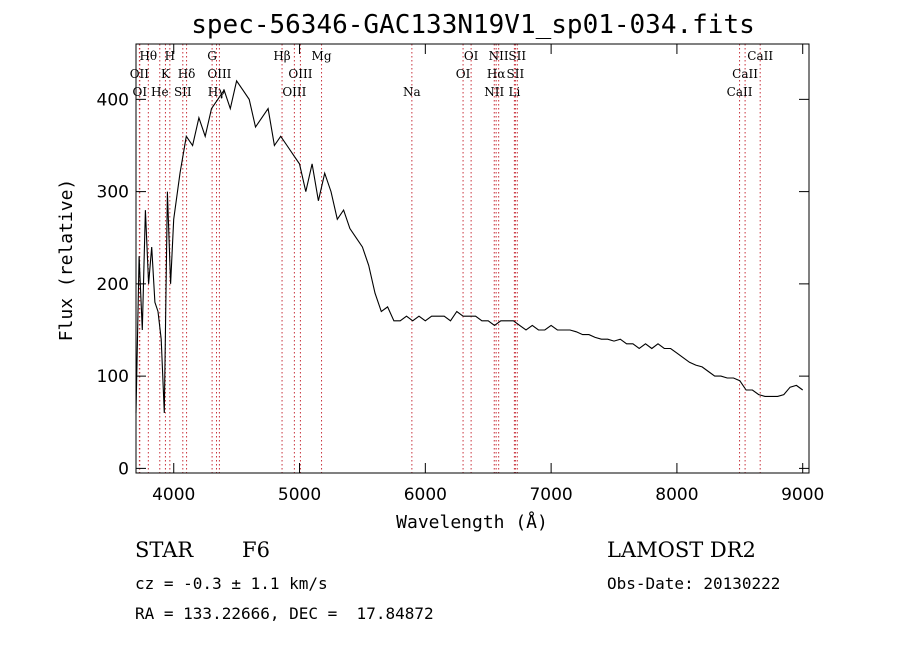 Image resolution: width=900 pixels, height=649 pixels. I want to click on spectral-line-label: Hβ, so click(281, 56).